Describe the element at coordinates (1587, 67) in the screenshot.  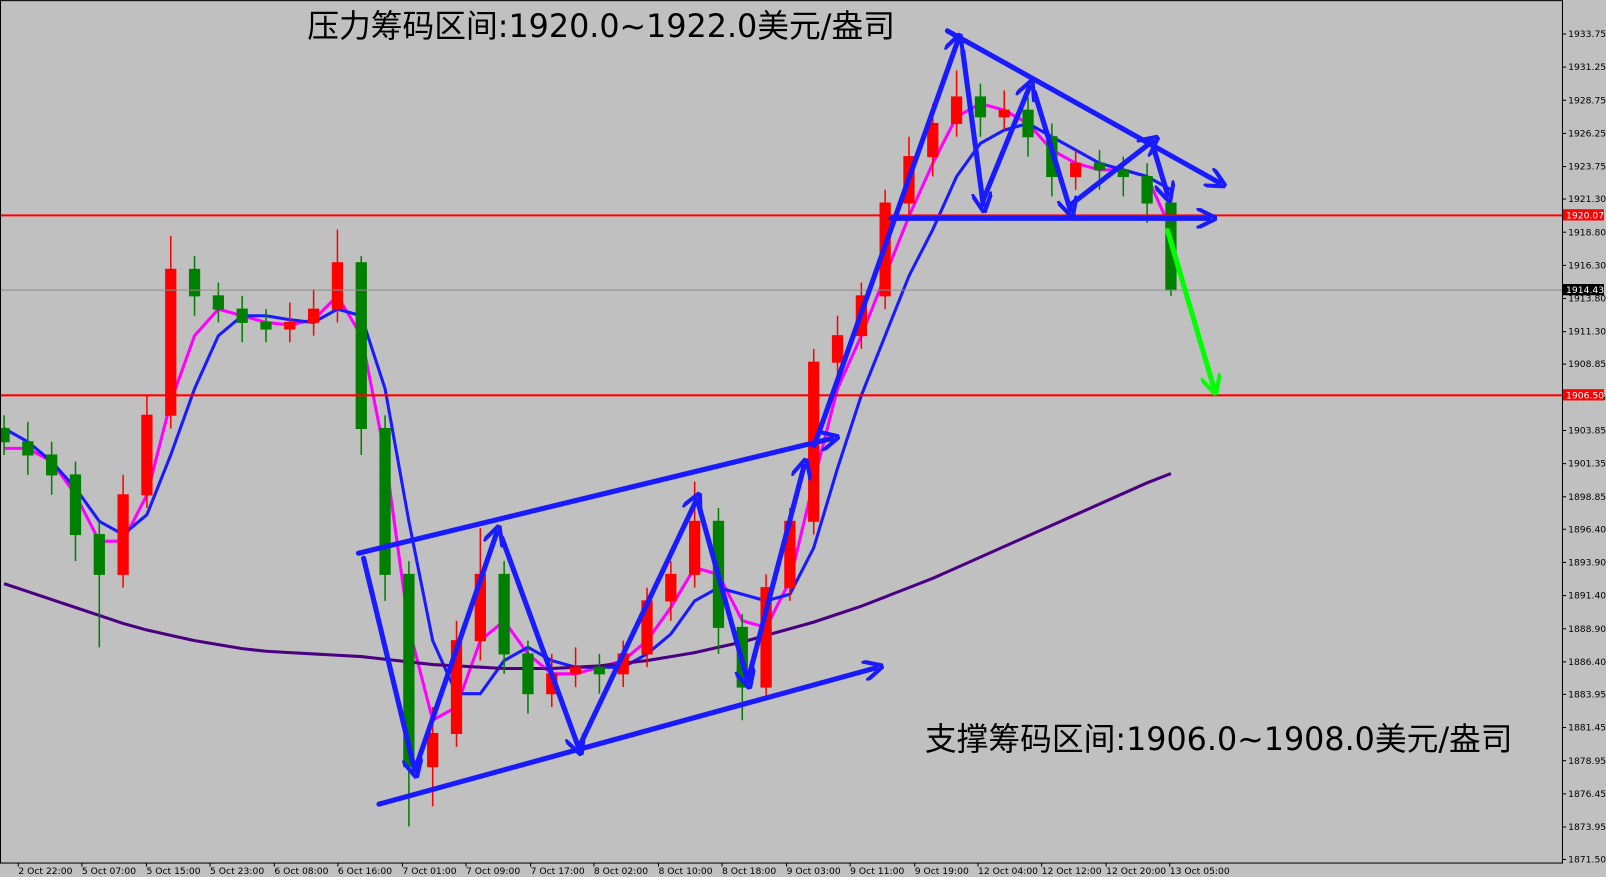
I see `y-tick-label: 1931.25` at that location.